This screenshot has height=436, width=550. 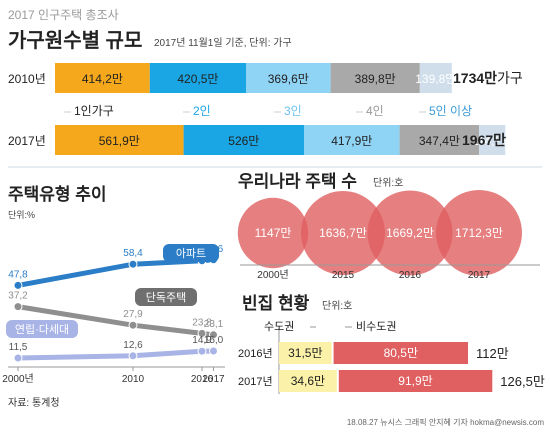 I want to click on housing-bubble-label: 1669,2만, so click(x=410, y=233).